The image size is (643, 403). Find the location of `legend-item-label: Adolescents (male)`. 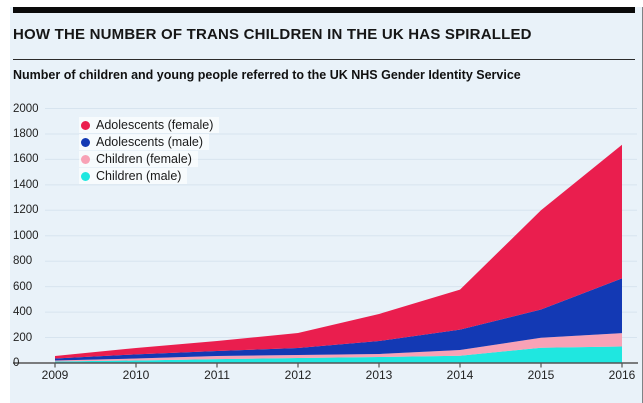

legend-item-label: Adolescents (male) is located at coordinates (149, 142).